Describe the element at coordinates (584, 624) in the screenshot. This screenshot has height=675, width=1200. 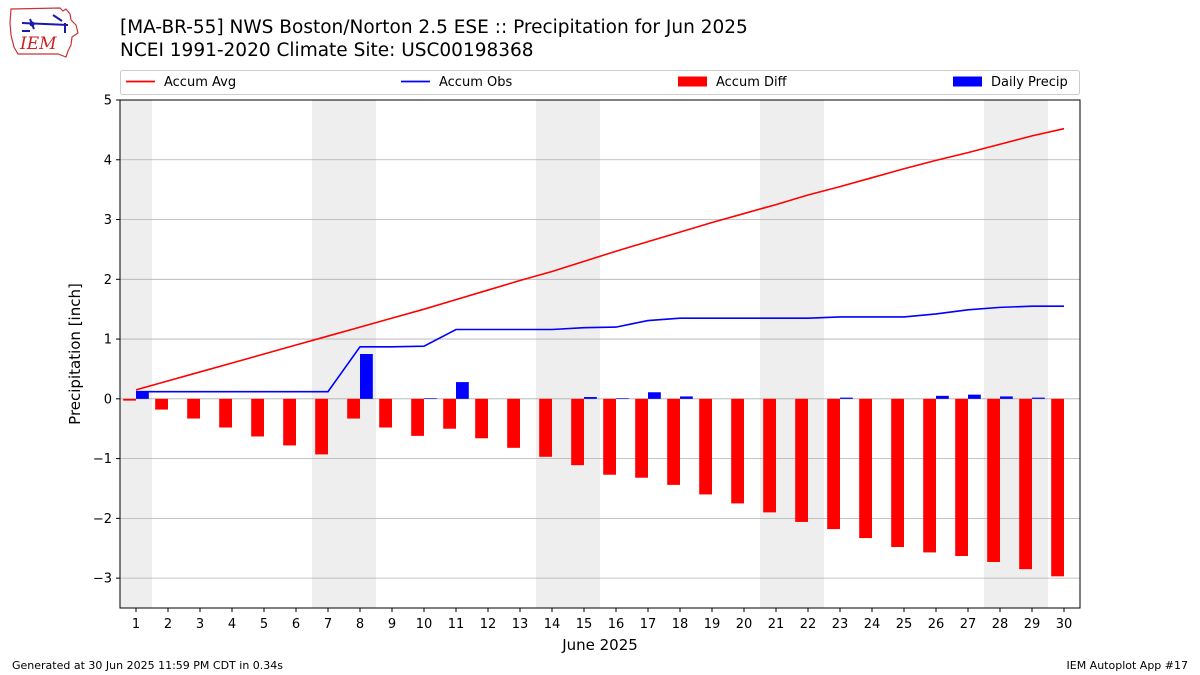
I see `x-tick-label: 15` at that location.